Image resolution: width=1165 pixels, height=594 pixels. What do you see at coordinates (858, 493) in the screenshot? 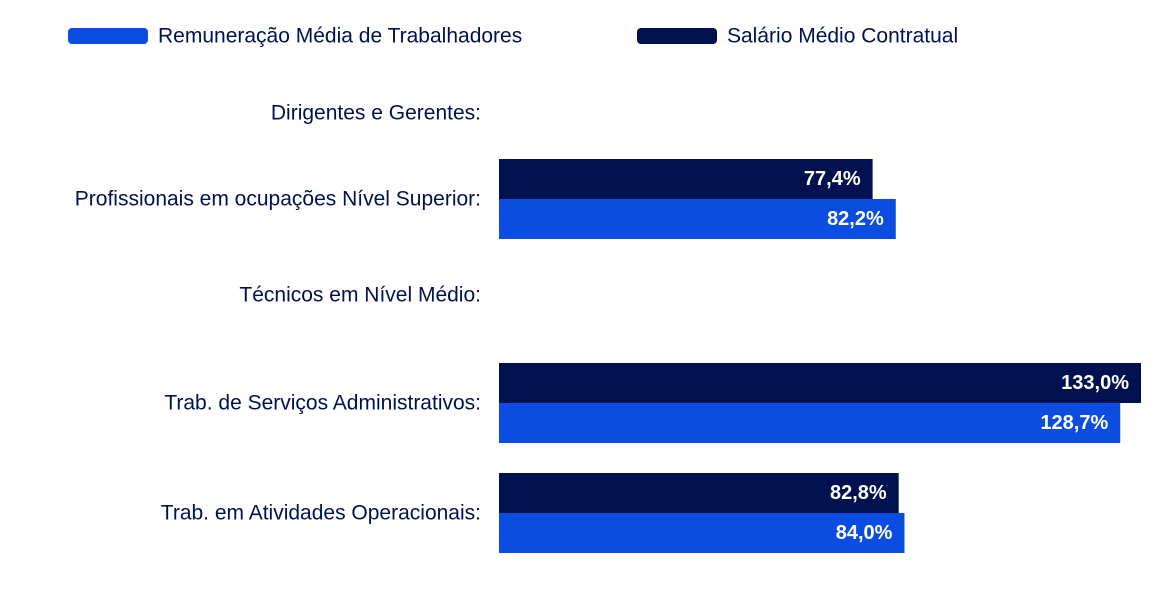
I see `value-label: 82,8%` at bounding box center [858, 493].